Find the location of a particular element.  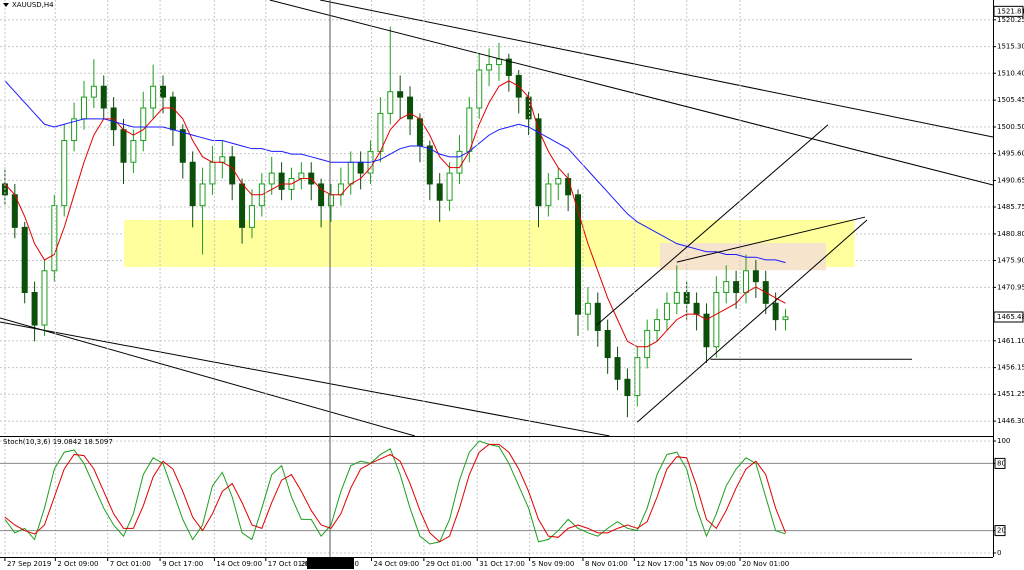

x-tick-label: 14 Oct 09:00 is located at coordinates (239, 564).